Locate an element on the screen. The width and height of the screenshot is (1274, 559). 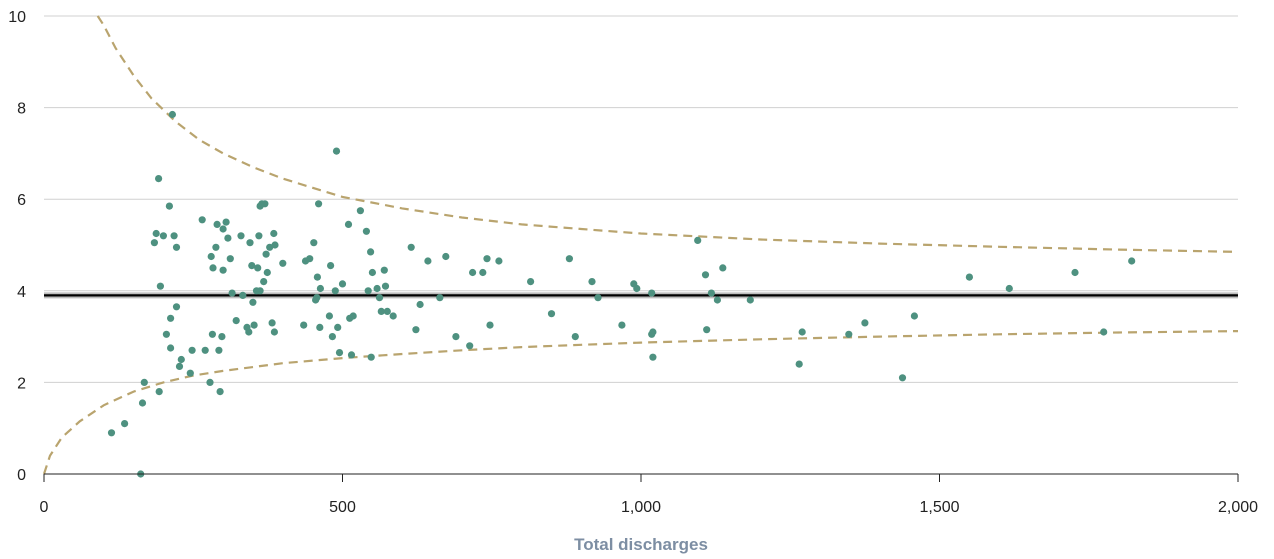
x-axis is located at coordinates (641, 477).